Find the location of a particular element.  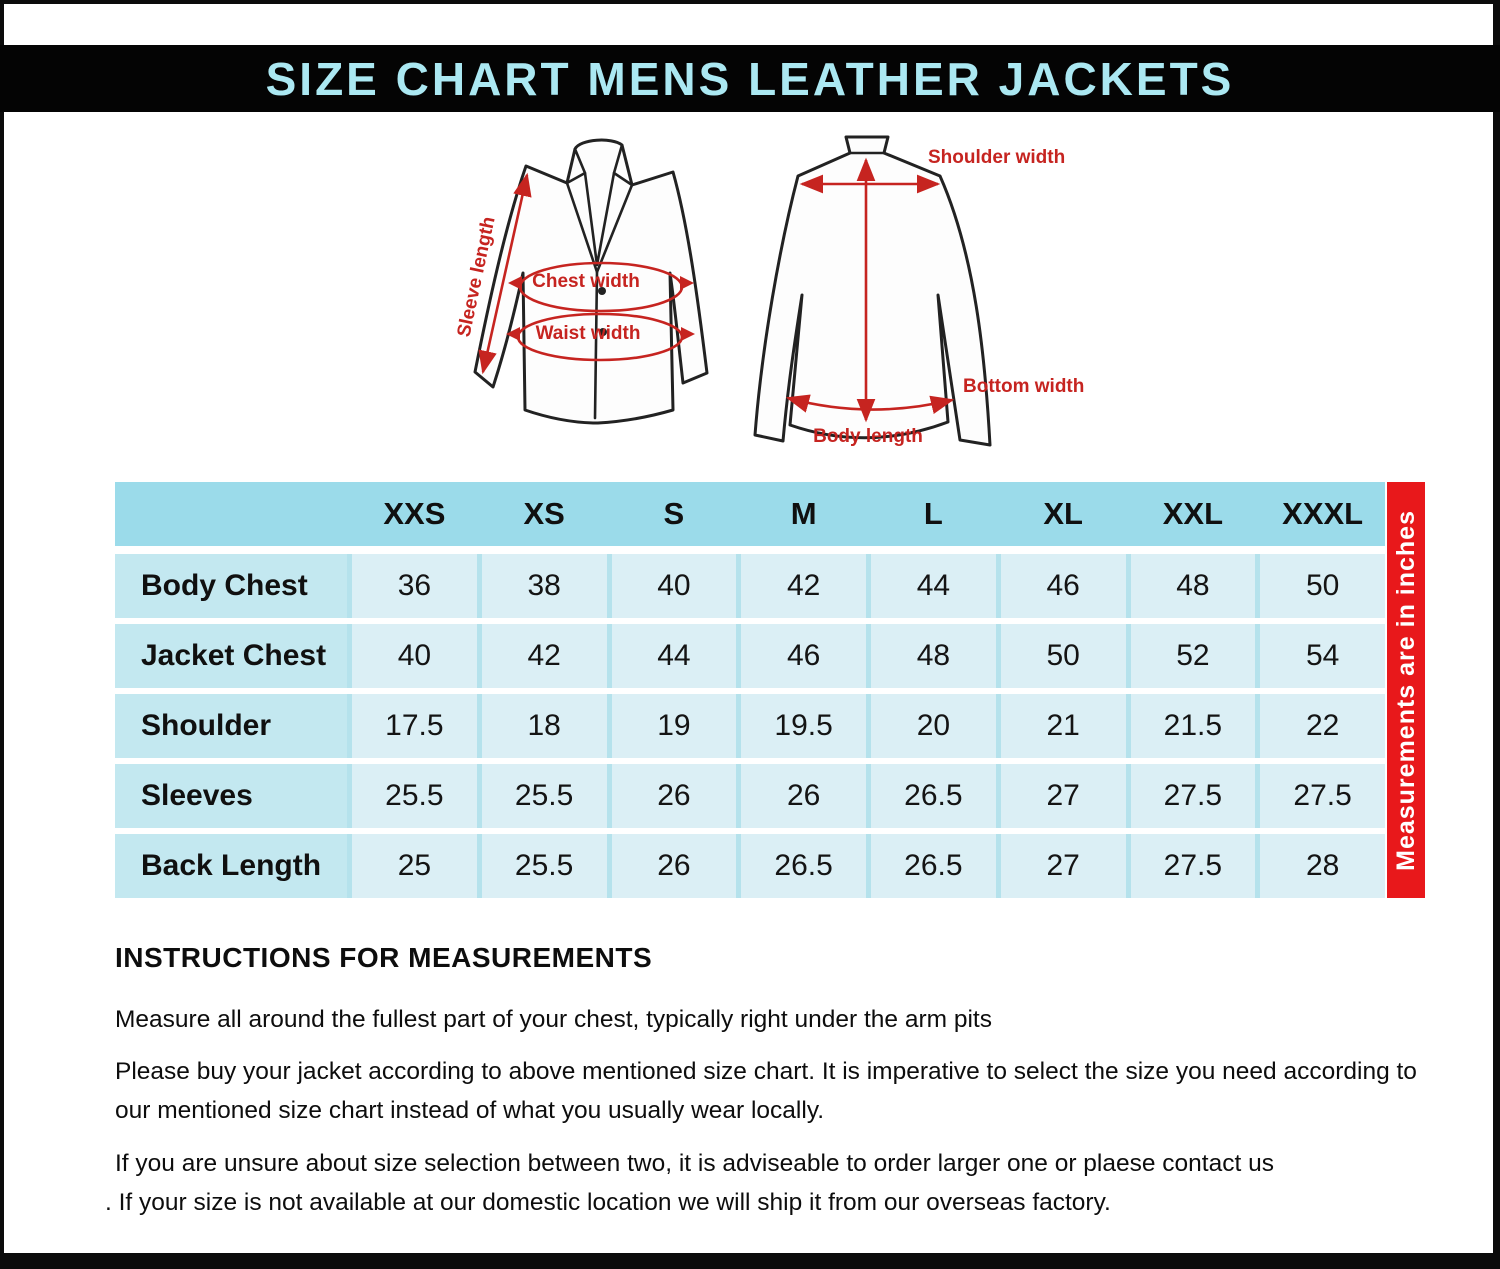

table-row: Sleeves 25.5 25.5 26 26 26.5 27 27.5 27.5 is located at coordinates (750, 796).